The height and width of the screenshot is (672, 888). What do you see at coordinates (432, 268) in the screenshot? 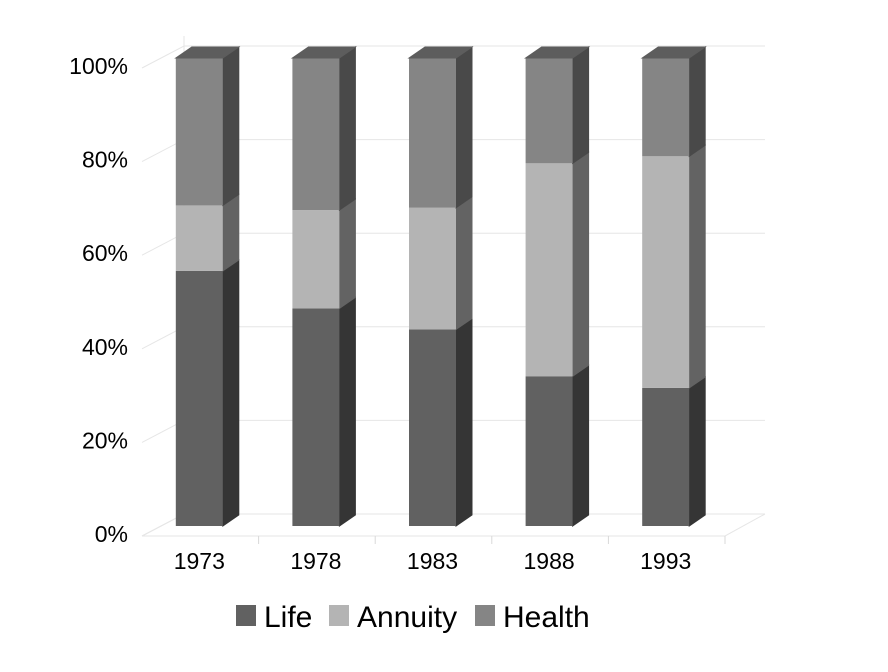
I see `bar-annuity-1983` at bounding box center [432, 268].